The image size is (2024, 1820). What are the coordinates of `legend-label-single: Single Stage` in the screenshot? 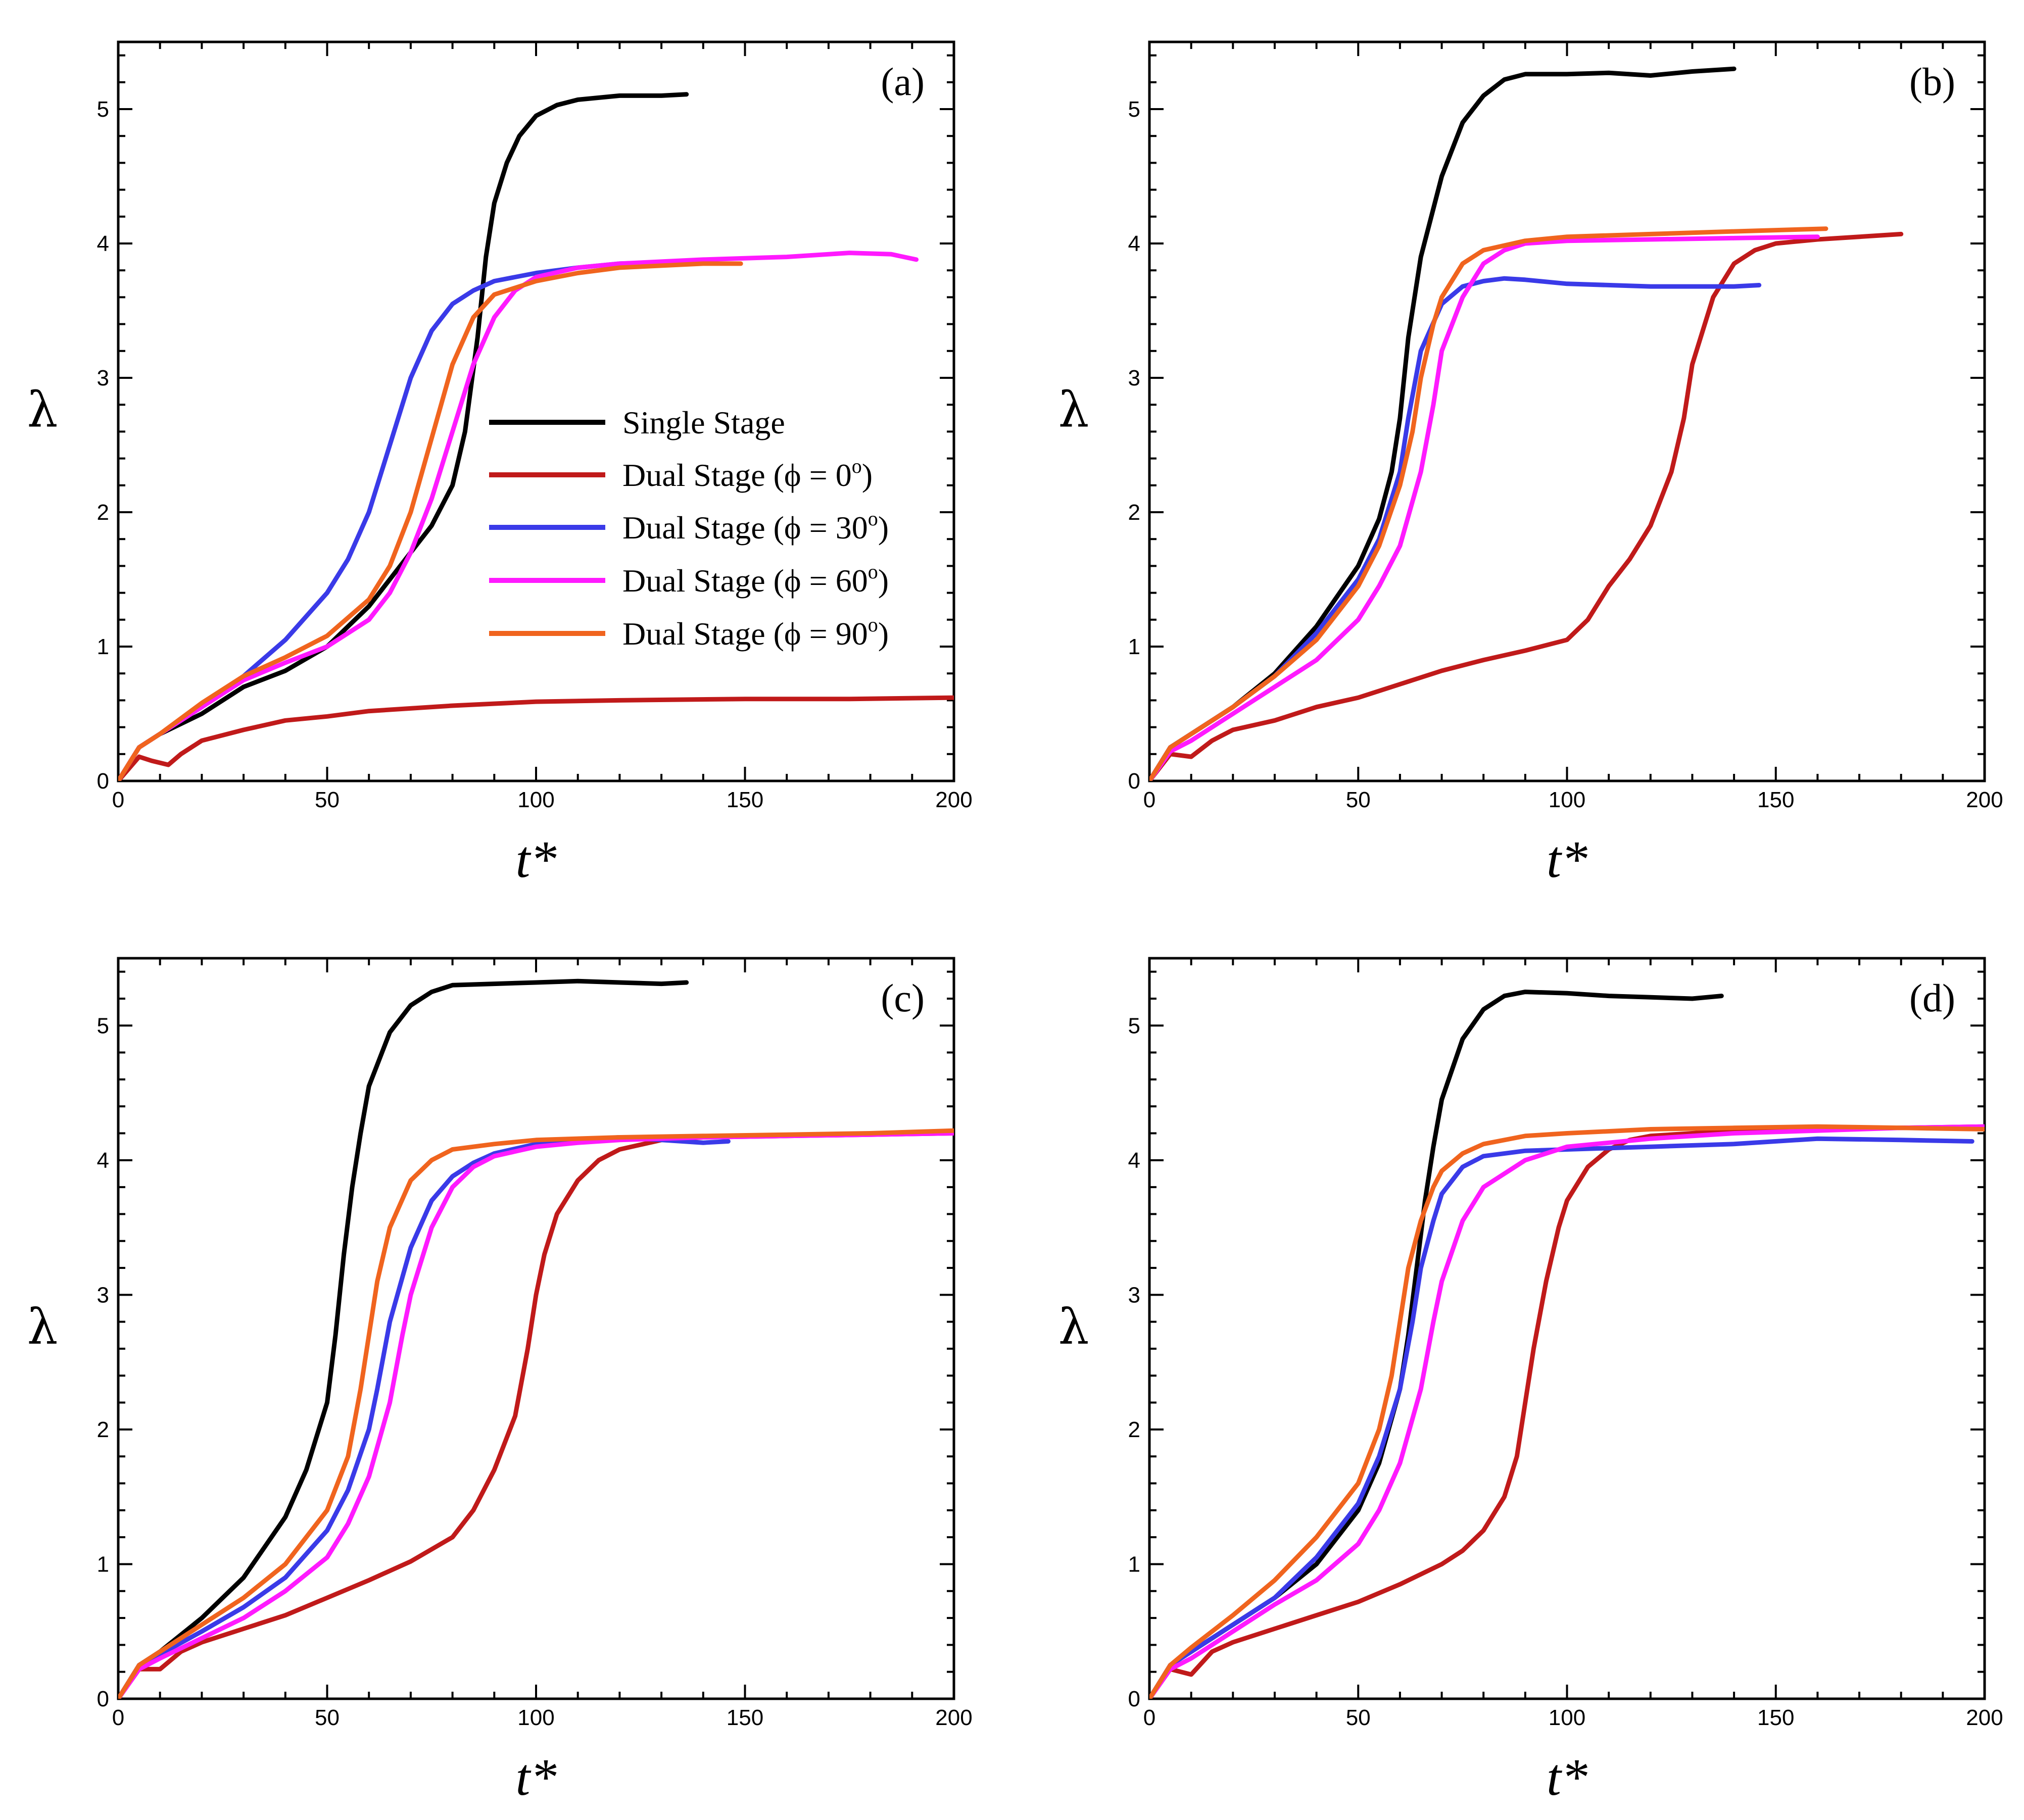 It's located at (703, 422).